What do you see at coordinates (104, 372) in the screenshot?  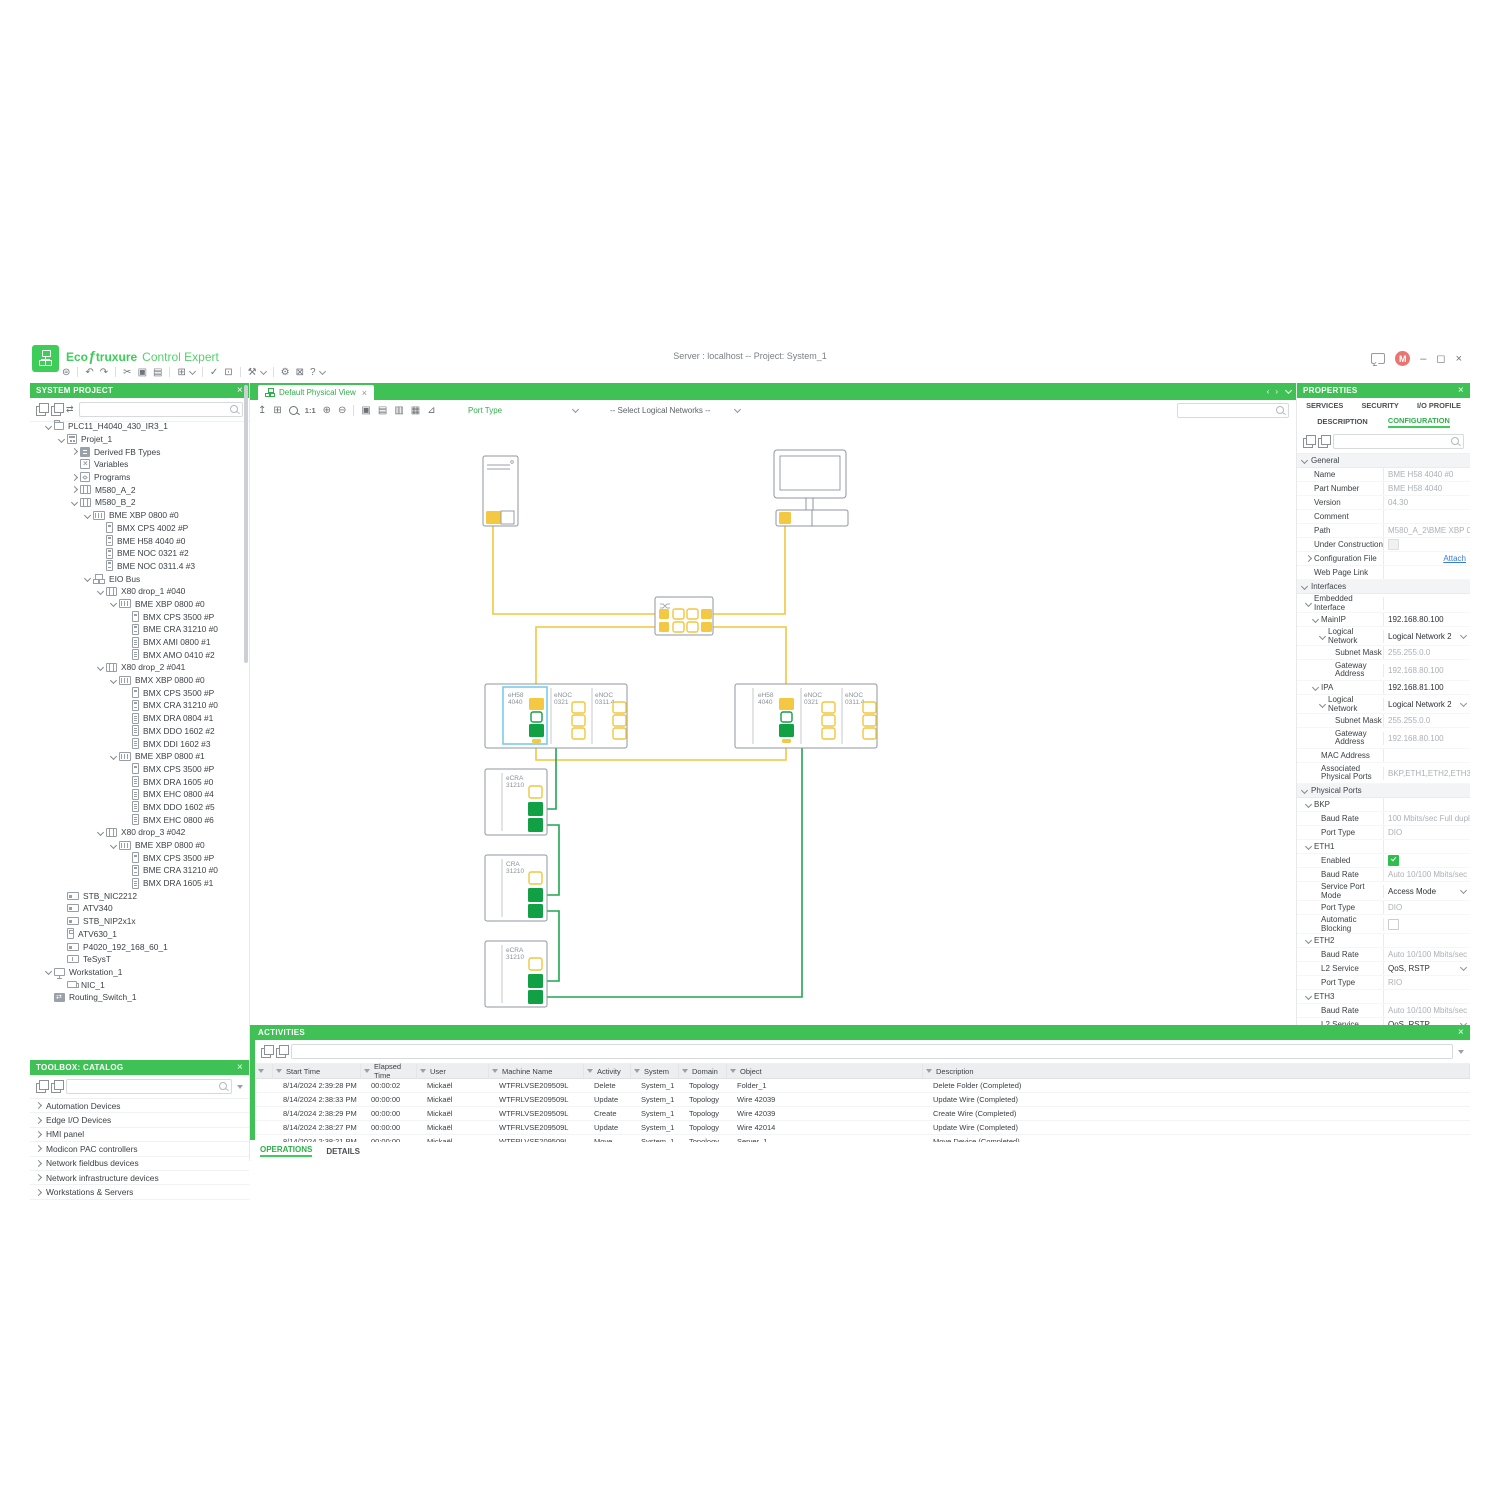 I see `redo-icon: ↷` at bounding box center [104, 372].